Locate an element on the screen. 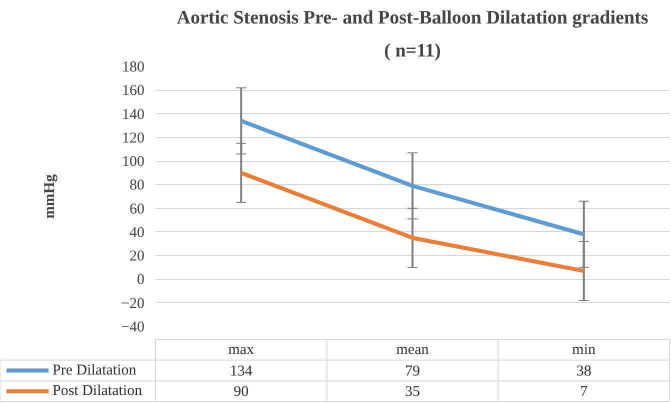 The height and width of the screenshot is (403, 671). y-tick-label: 0 is located at coordinates (140, 280).